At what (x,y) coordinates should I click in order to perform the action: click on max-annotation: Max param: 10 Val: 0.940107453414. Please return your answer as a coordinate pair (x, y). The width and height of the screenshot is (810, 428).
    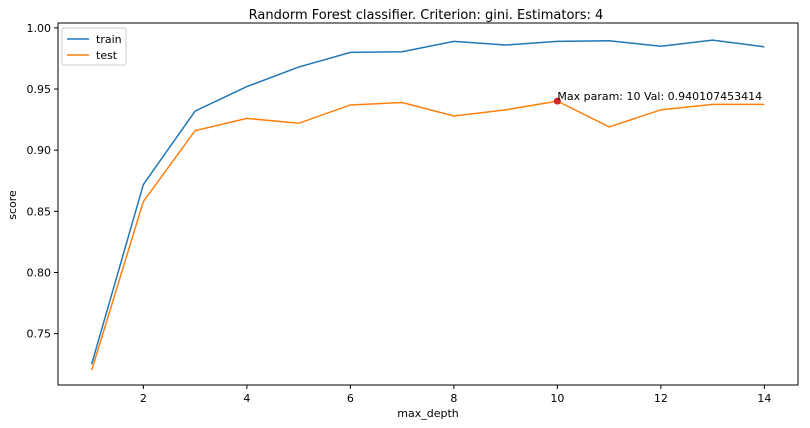
    Looking at the image, I should click on (659, 96).